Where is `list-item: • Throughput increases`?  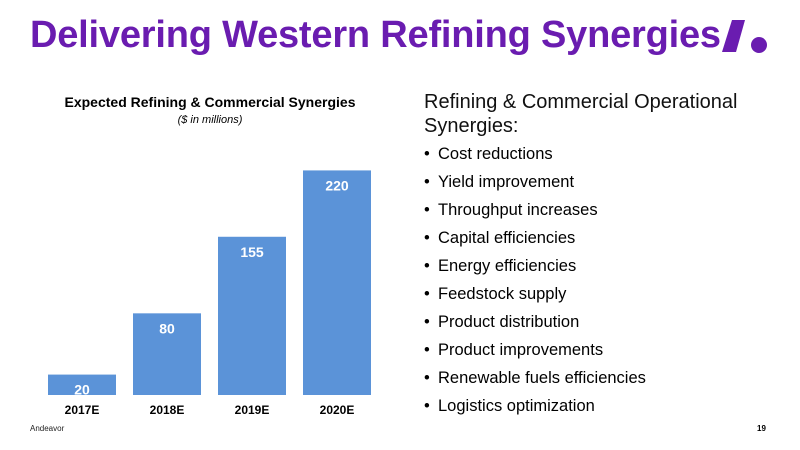
list-item: • Throughput increases is located at coordinates (535, 210).